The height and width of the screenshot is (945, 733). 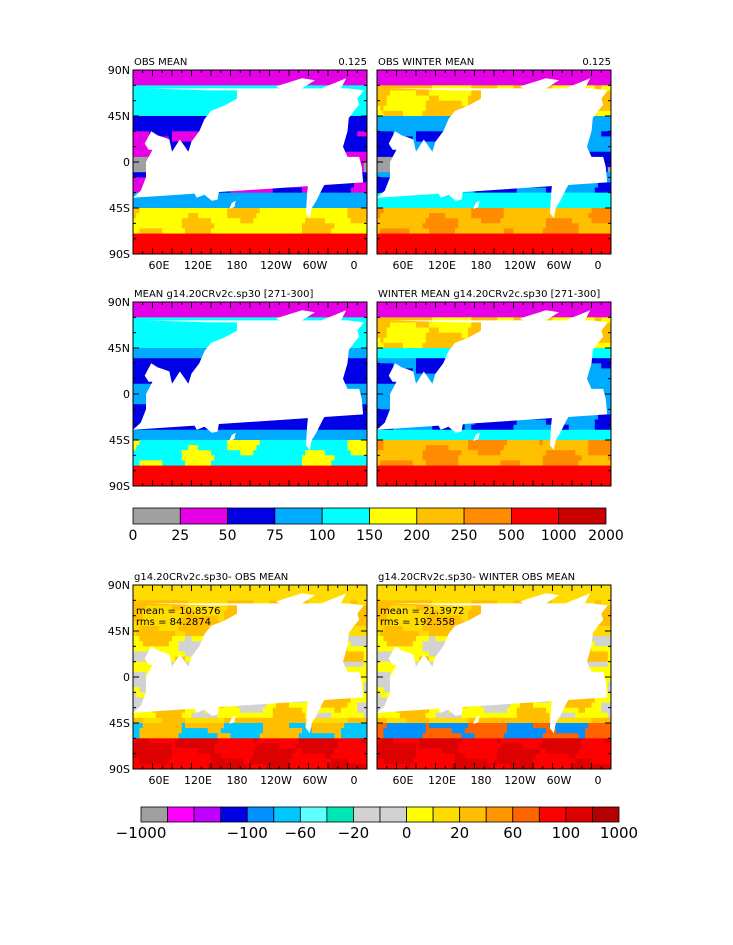 I want to click on panel-title: WINTER MEAN g14.20CRv2c.sp30 [271-300], so click(x=489, y=294).